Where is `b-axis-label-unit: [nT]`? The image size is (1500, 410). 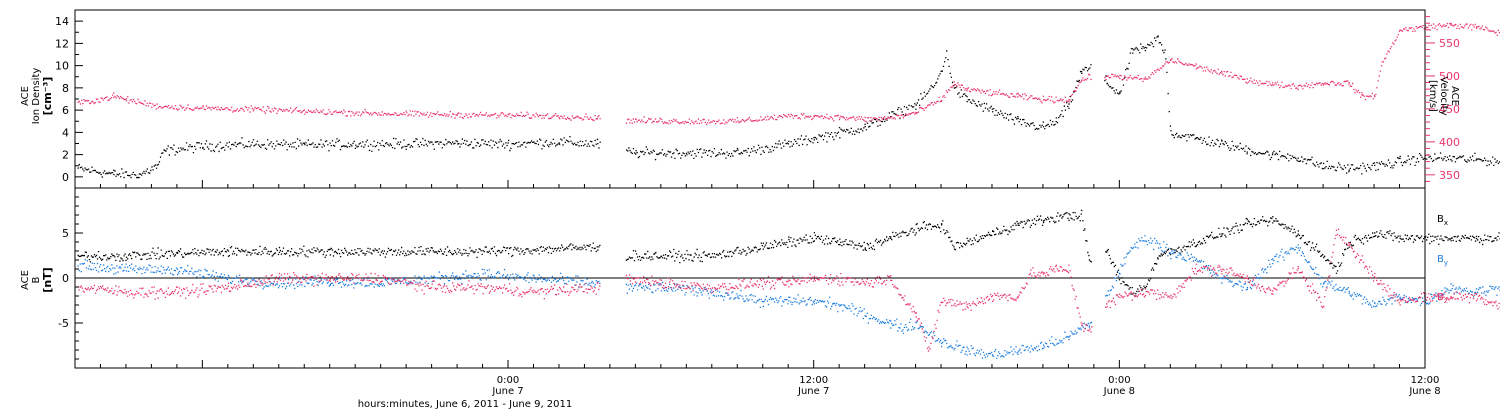 b-axis-label-unit: [nT] is located at coordinates (47, 279).